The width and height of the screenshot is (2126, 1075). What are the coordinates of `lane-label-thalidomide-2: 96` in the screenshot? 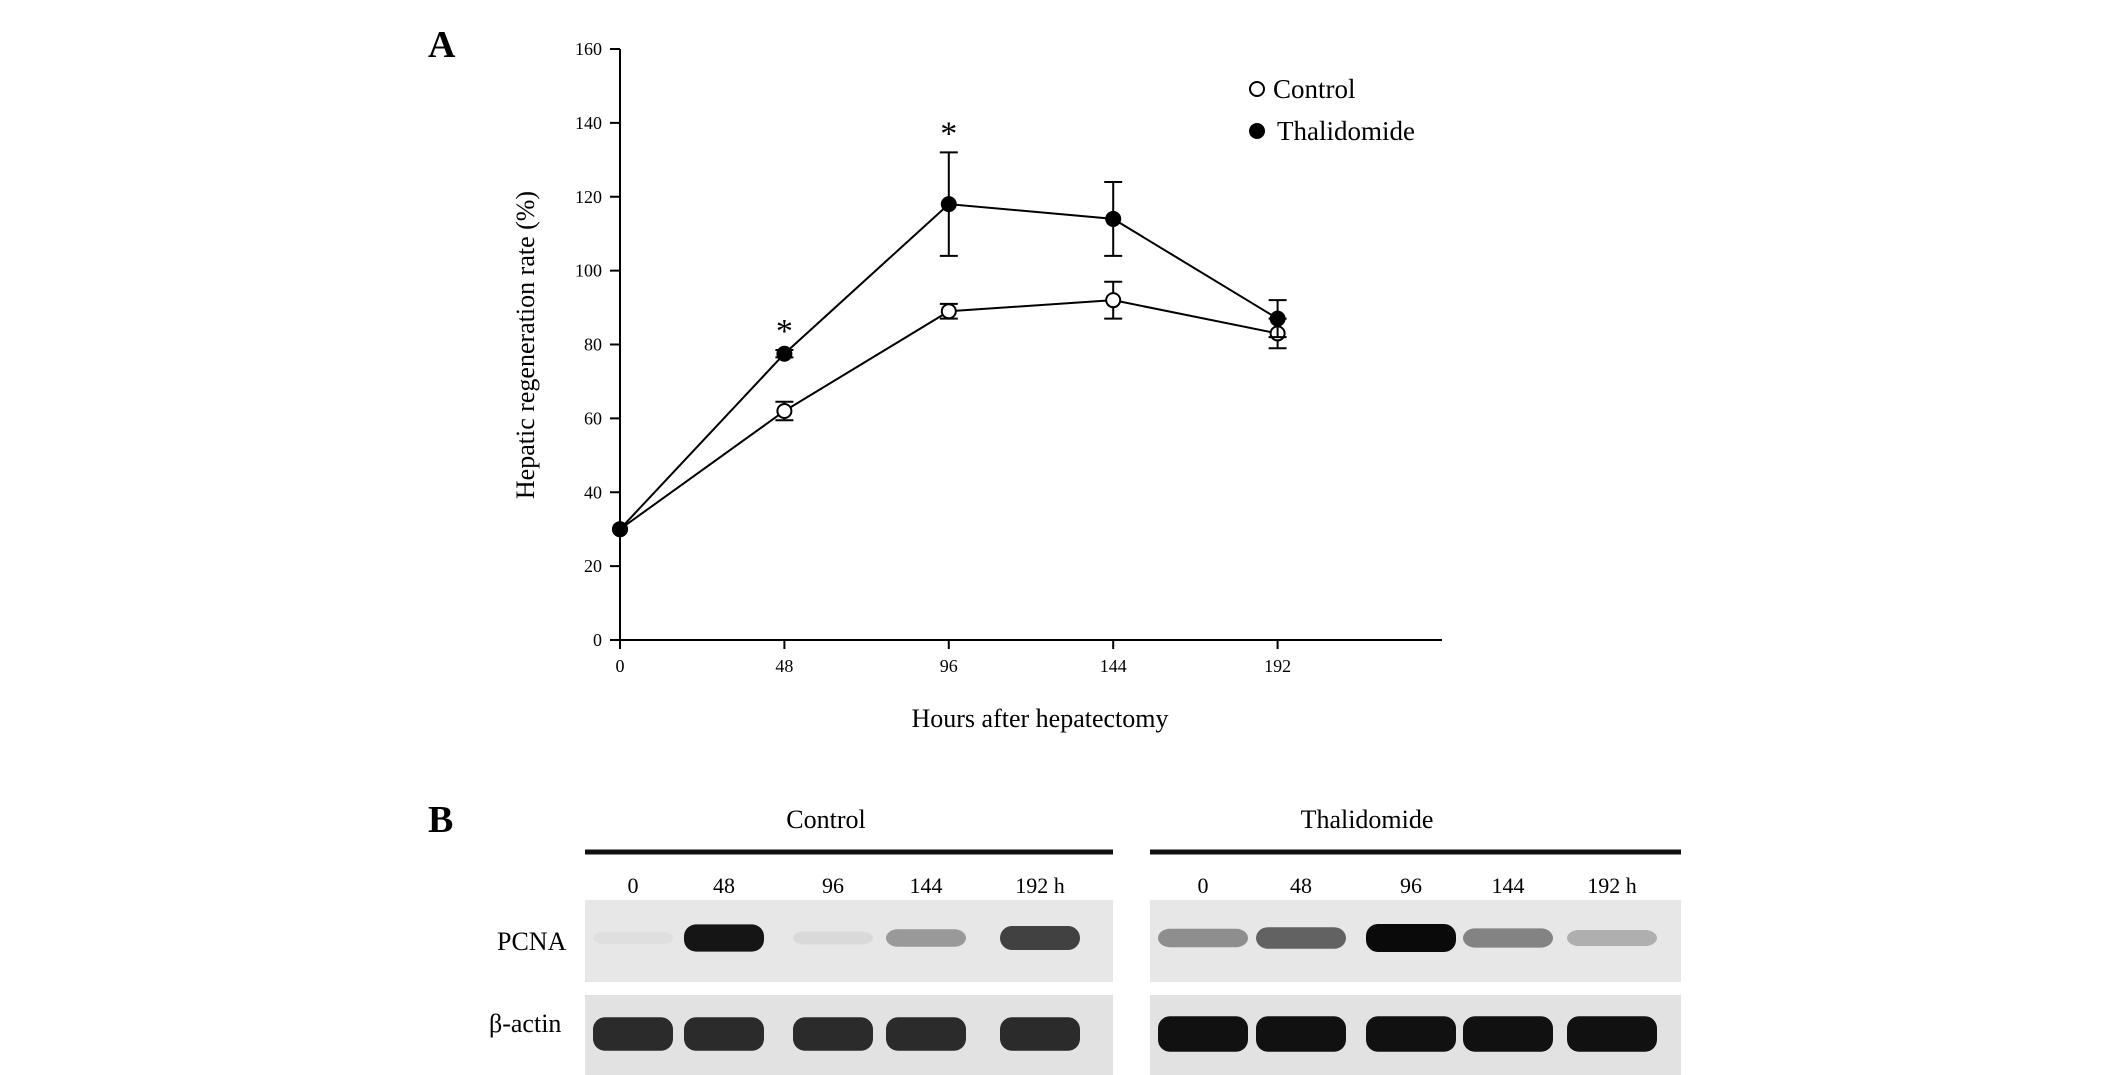 It's located at (1411, 885).